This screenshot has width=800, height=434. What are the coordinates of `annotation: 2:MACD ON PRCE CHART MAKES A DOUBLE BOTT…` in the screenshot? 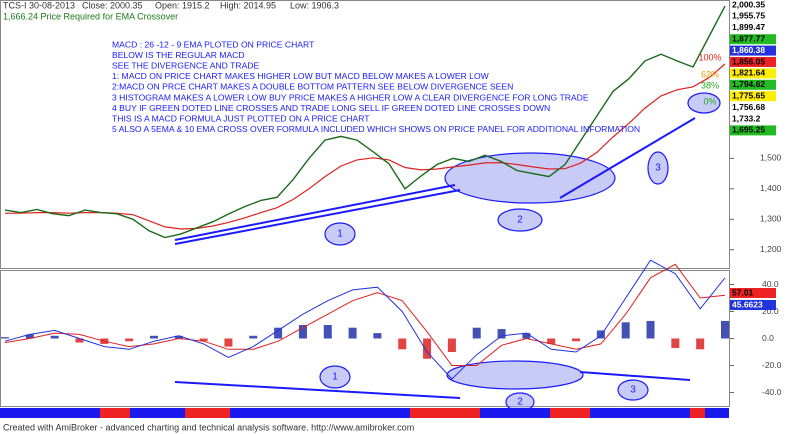 It's located at (312, 87).